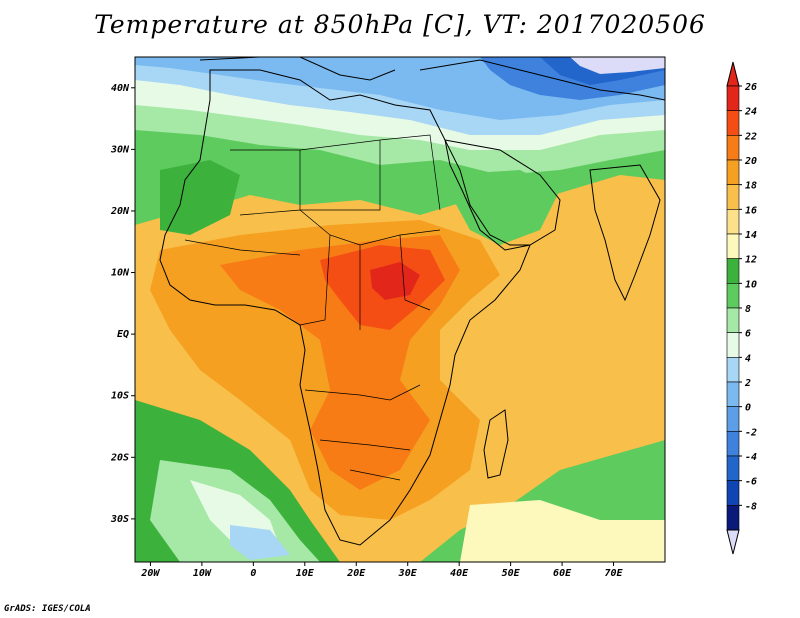 The height and width of the screenshot is (618, 800). I want to click on colorbar-label: 20, so click(750, 161).